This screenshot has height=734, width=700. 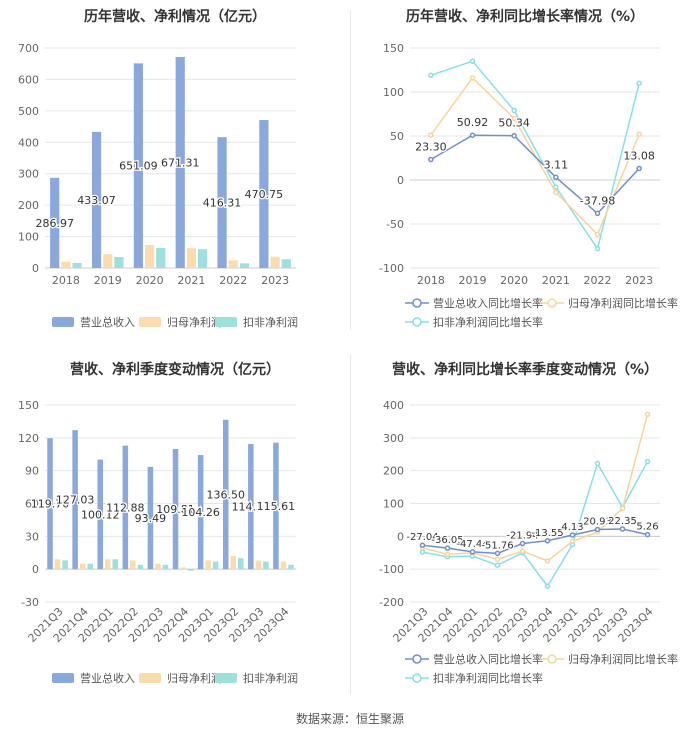 What do you see at coordinates (32, 504) in the screenshot?
I see `y-tick-label: 60` at bounding box center [32, 504].